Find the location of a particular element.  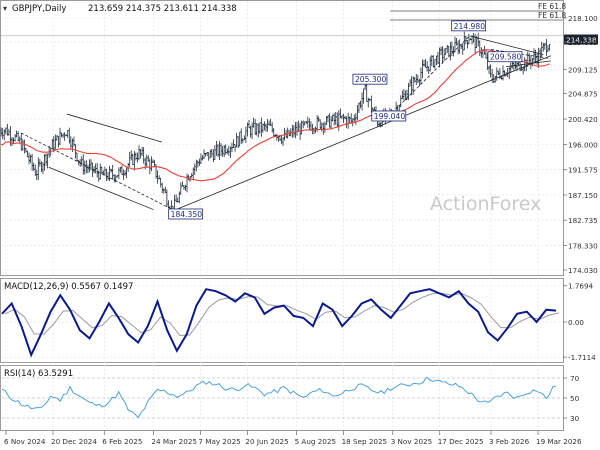

channel-mid-dashed is located at coordinates (96, 171).